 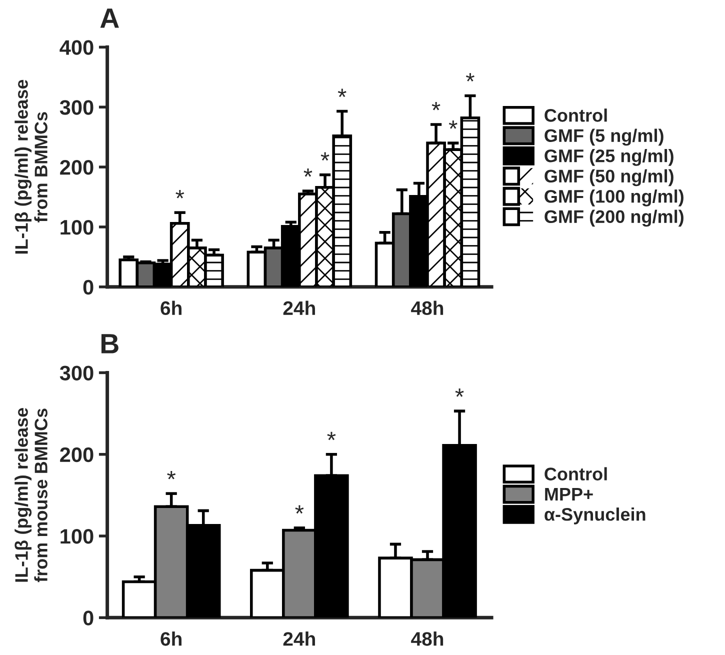 What do you see at coordinates (31, 495) in the screenshot?
I see `y-axis-title: IL-1β (pg/ml) release from mouse BMMCs` at bounding box center [31, 495].